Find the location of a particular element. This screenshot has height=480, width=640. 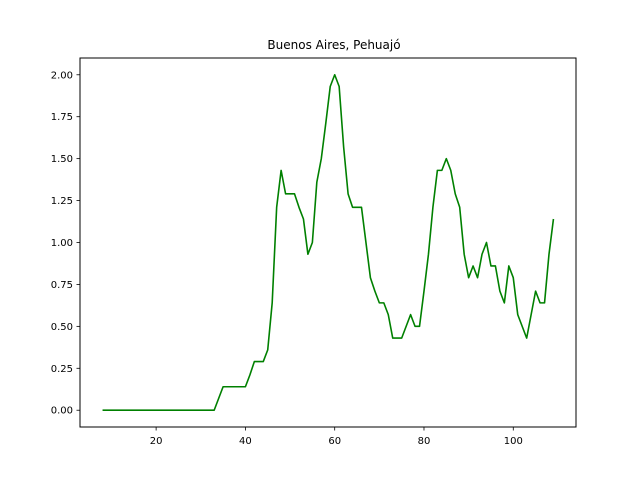

y-tick-label: 1.25 is located at coordinates (62, 201).